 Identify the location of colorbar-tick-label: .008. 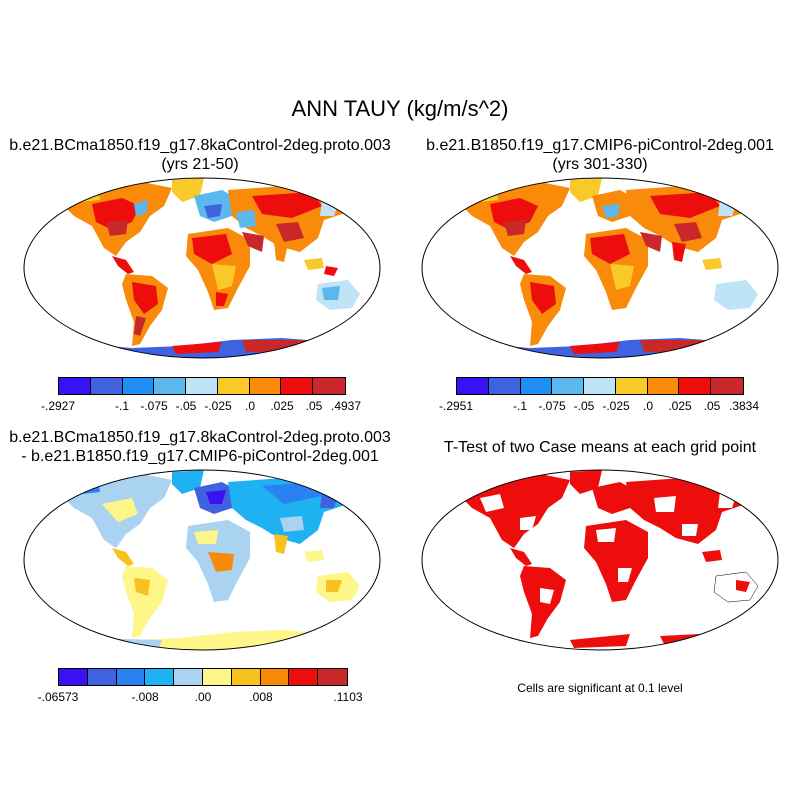
(261, 697).